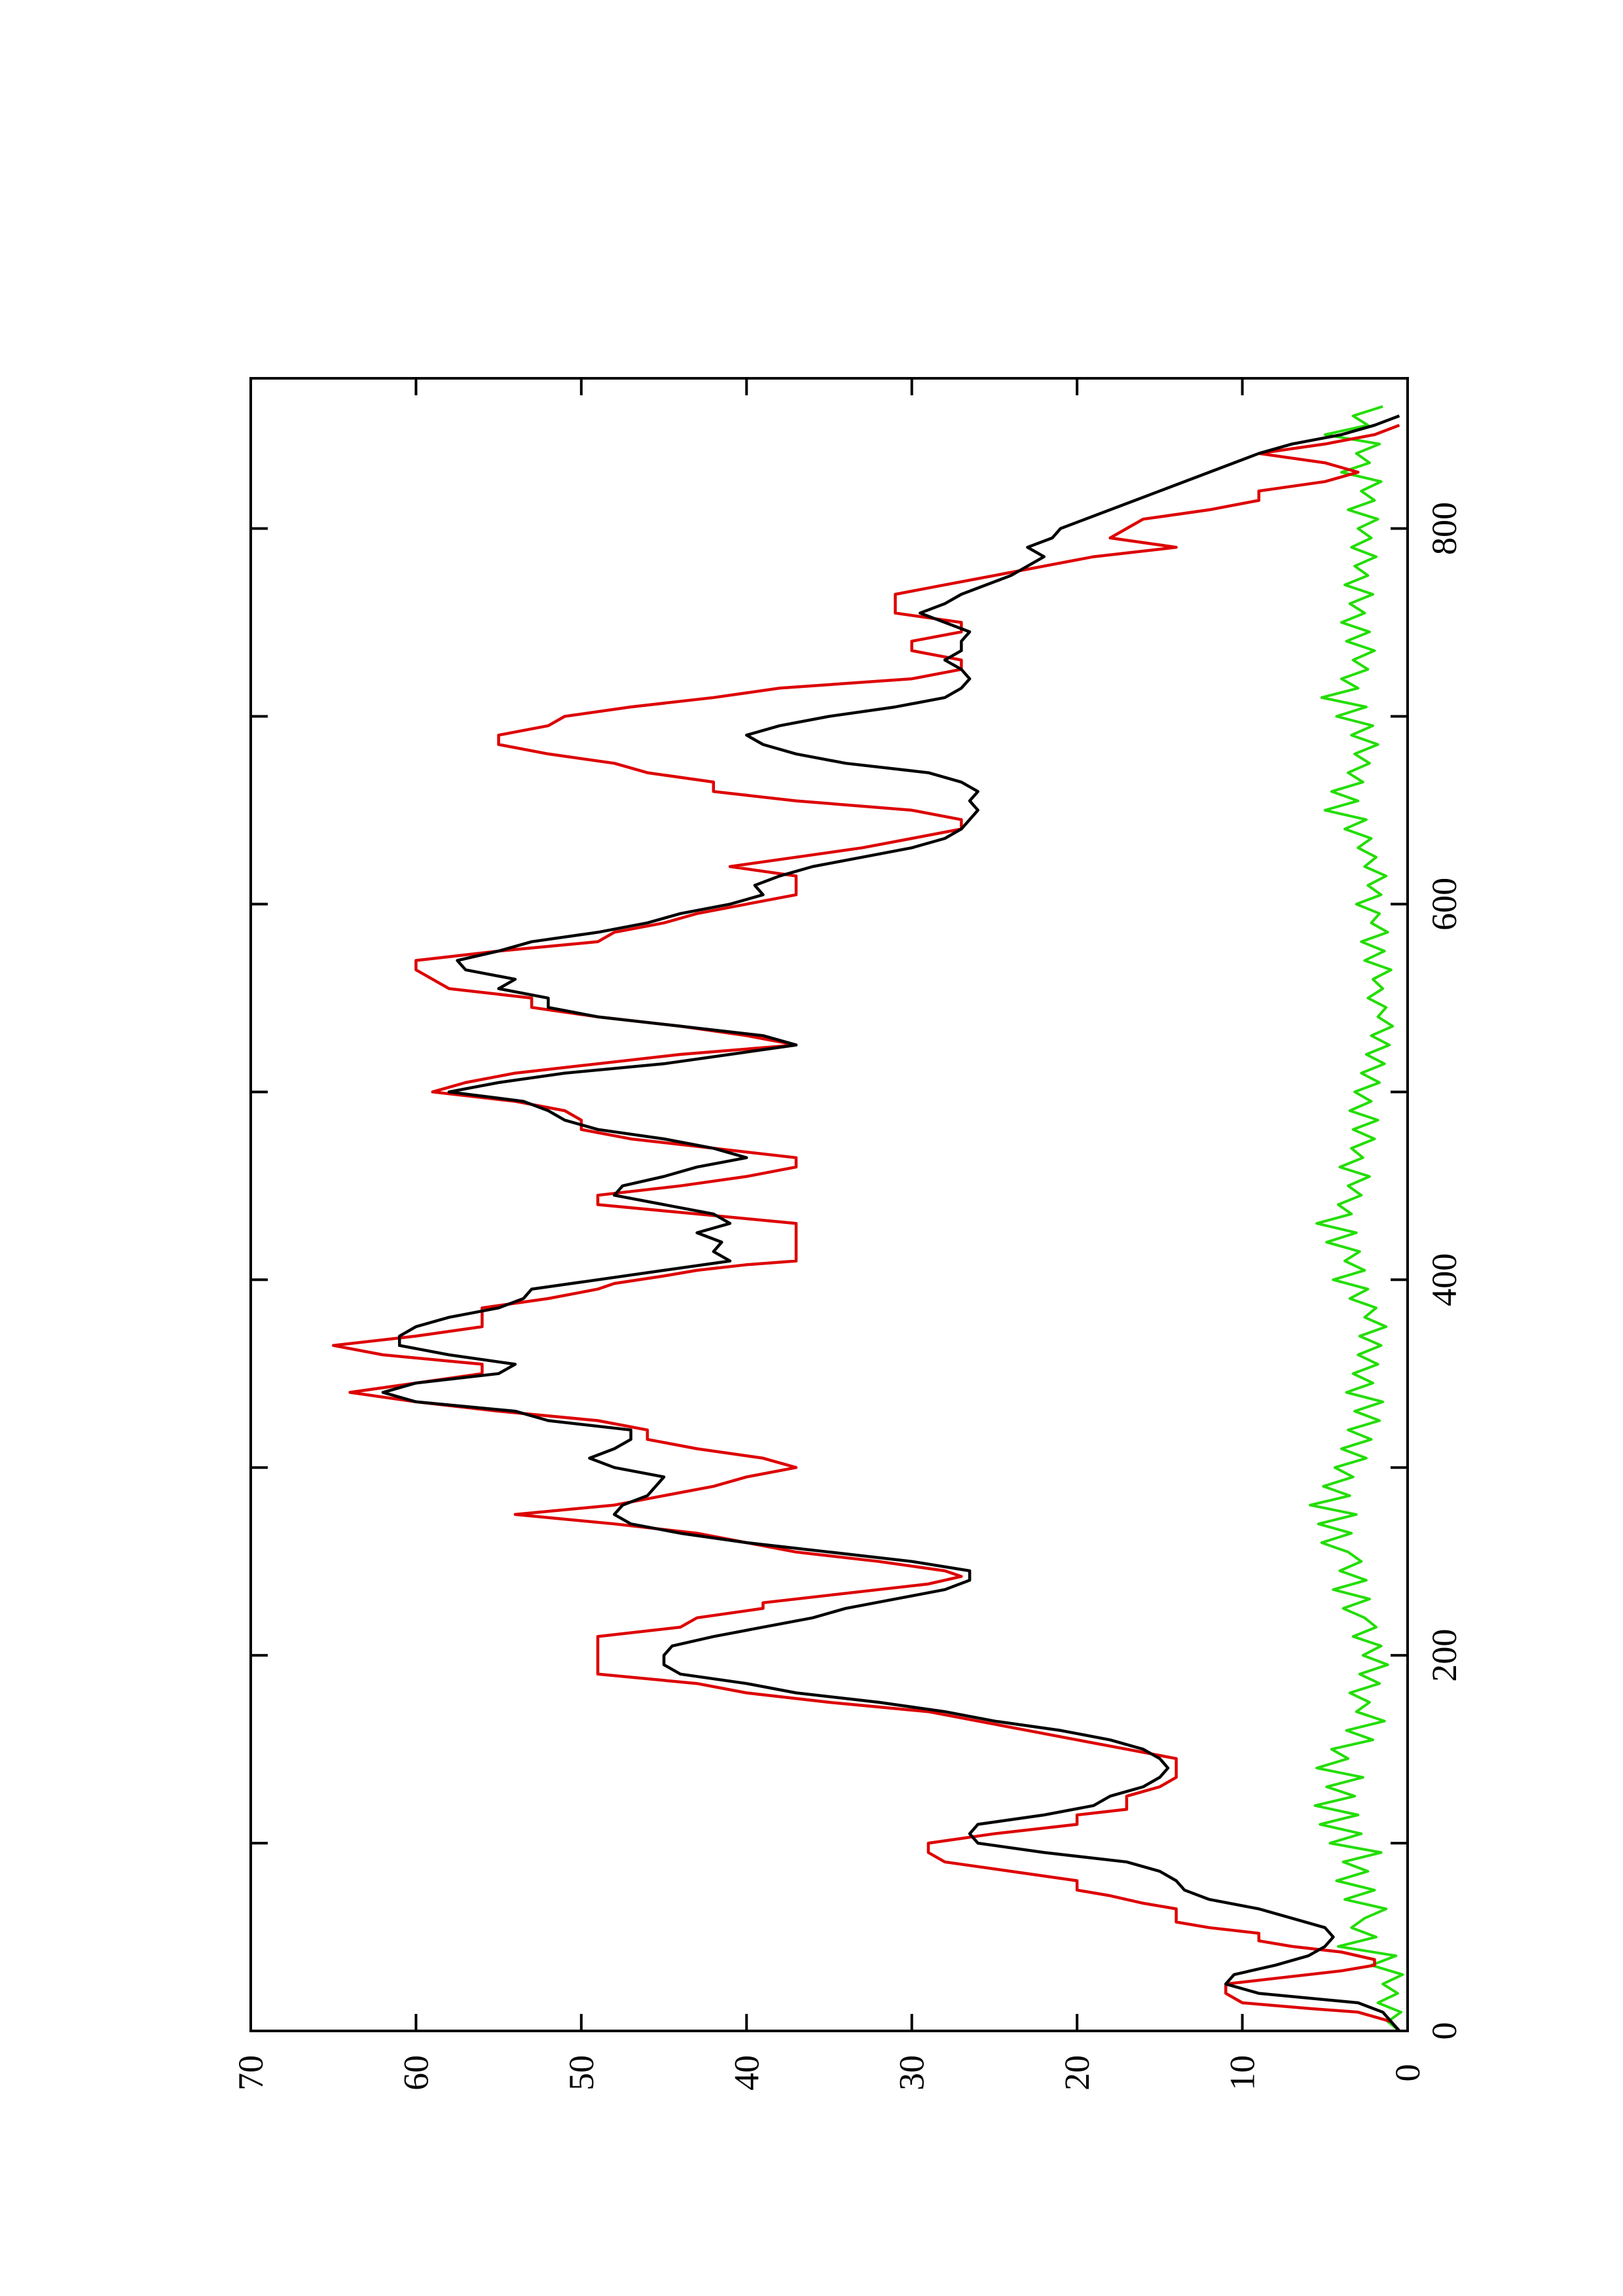 This screenshot has width=1623, height=2296. Describe the element at coordinates (1242, 2072) in the screenshot. I see `y-tick-label-10: 10` at that location.